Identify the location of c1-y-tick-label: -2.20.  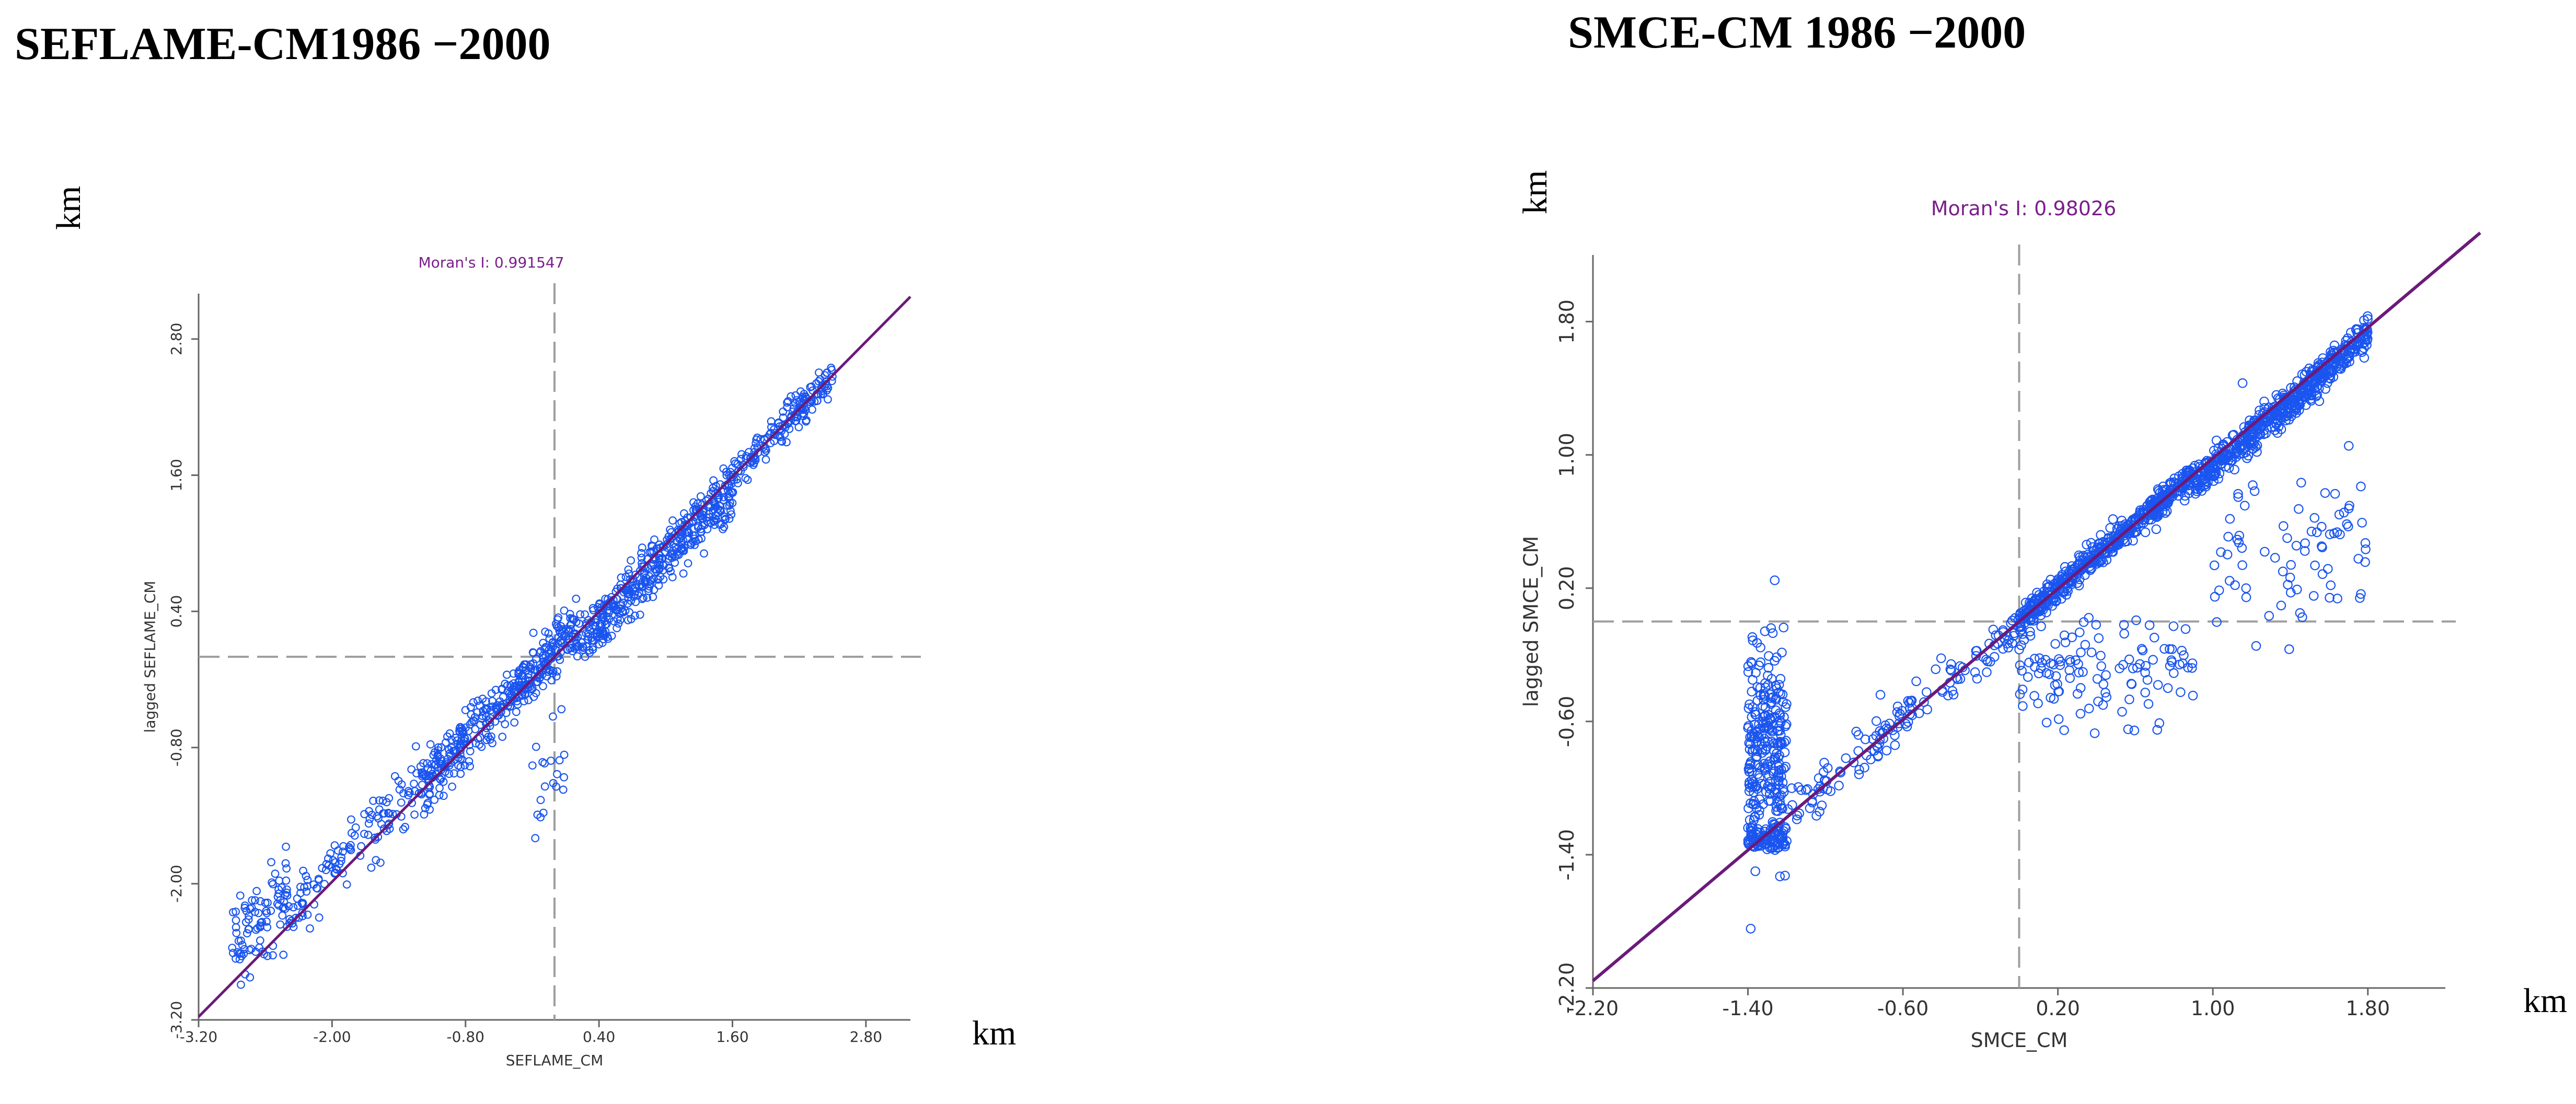
(1566, 988).